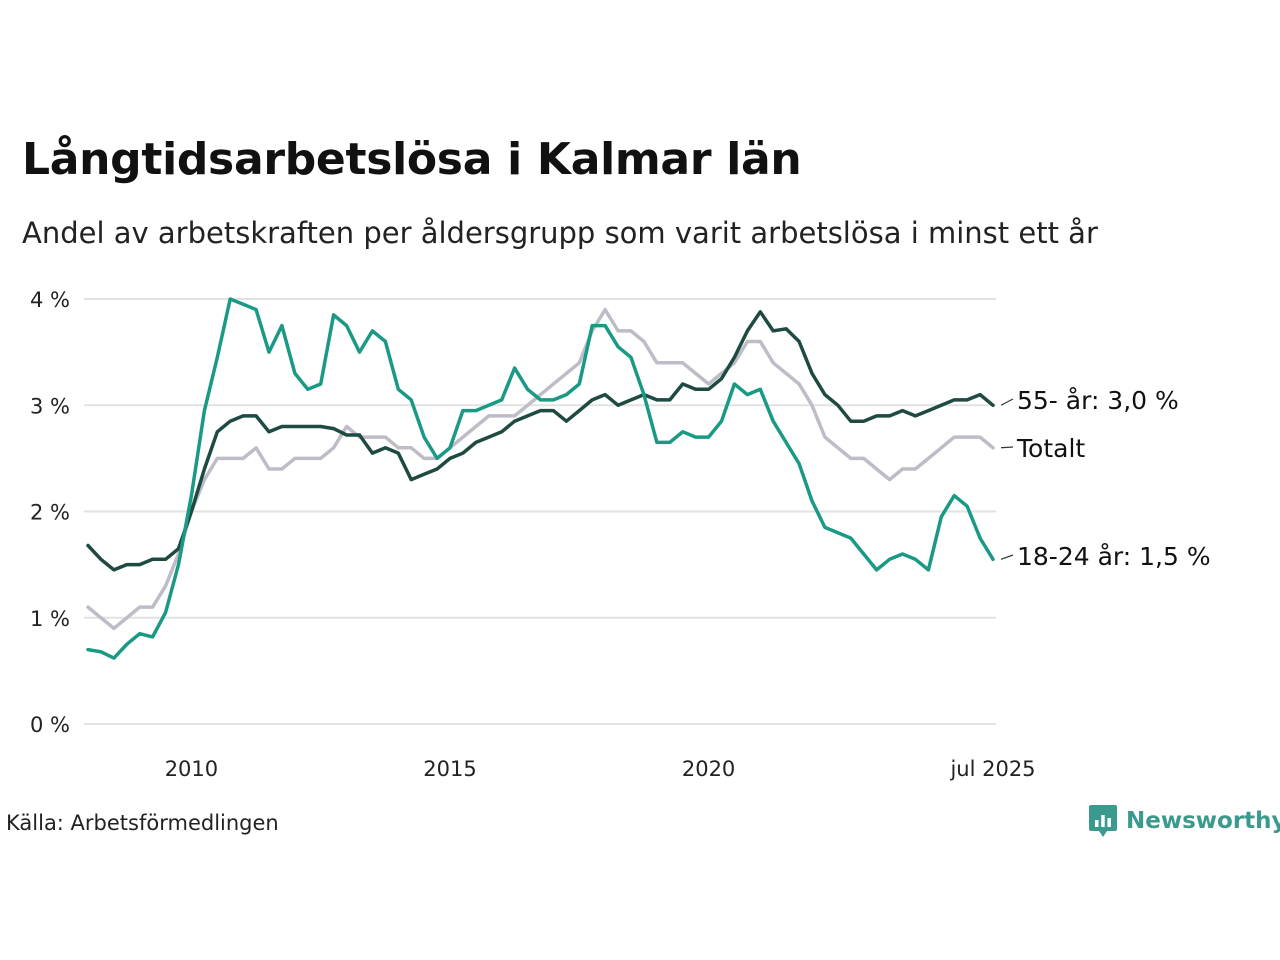  I want to click on y-tick-label: 3 %, so click(50, 406).